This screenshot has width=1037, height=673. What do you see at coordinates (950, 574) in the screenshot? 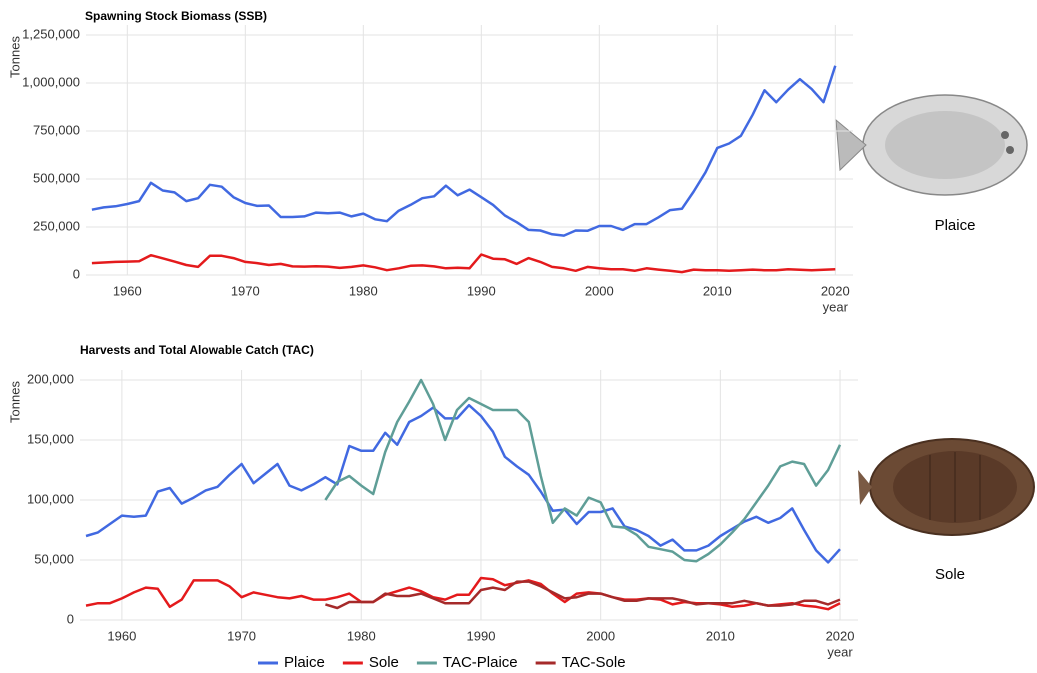
I see `species-label: Sole` at bounding box center [950, 574].